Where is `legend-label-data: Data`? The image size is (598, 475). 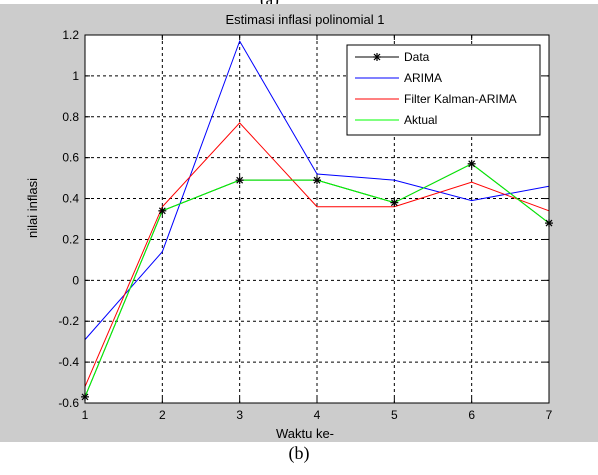
legend-label-data: Data is located at coordinates (417, 57).